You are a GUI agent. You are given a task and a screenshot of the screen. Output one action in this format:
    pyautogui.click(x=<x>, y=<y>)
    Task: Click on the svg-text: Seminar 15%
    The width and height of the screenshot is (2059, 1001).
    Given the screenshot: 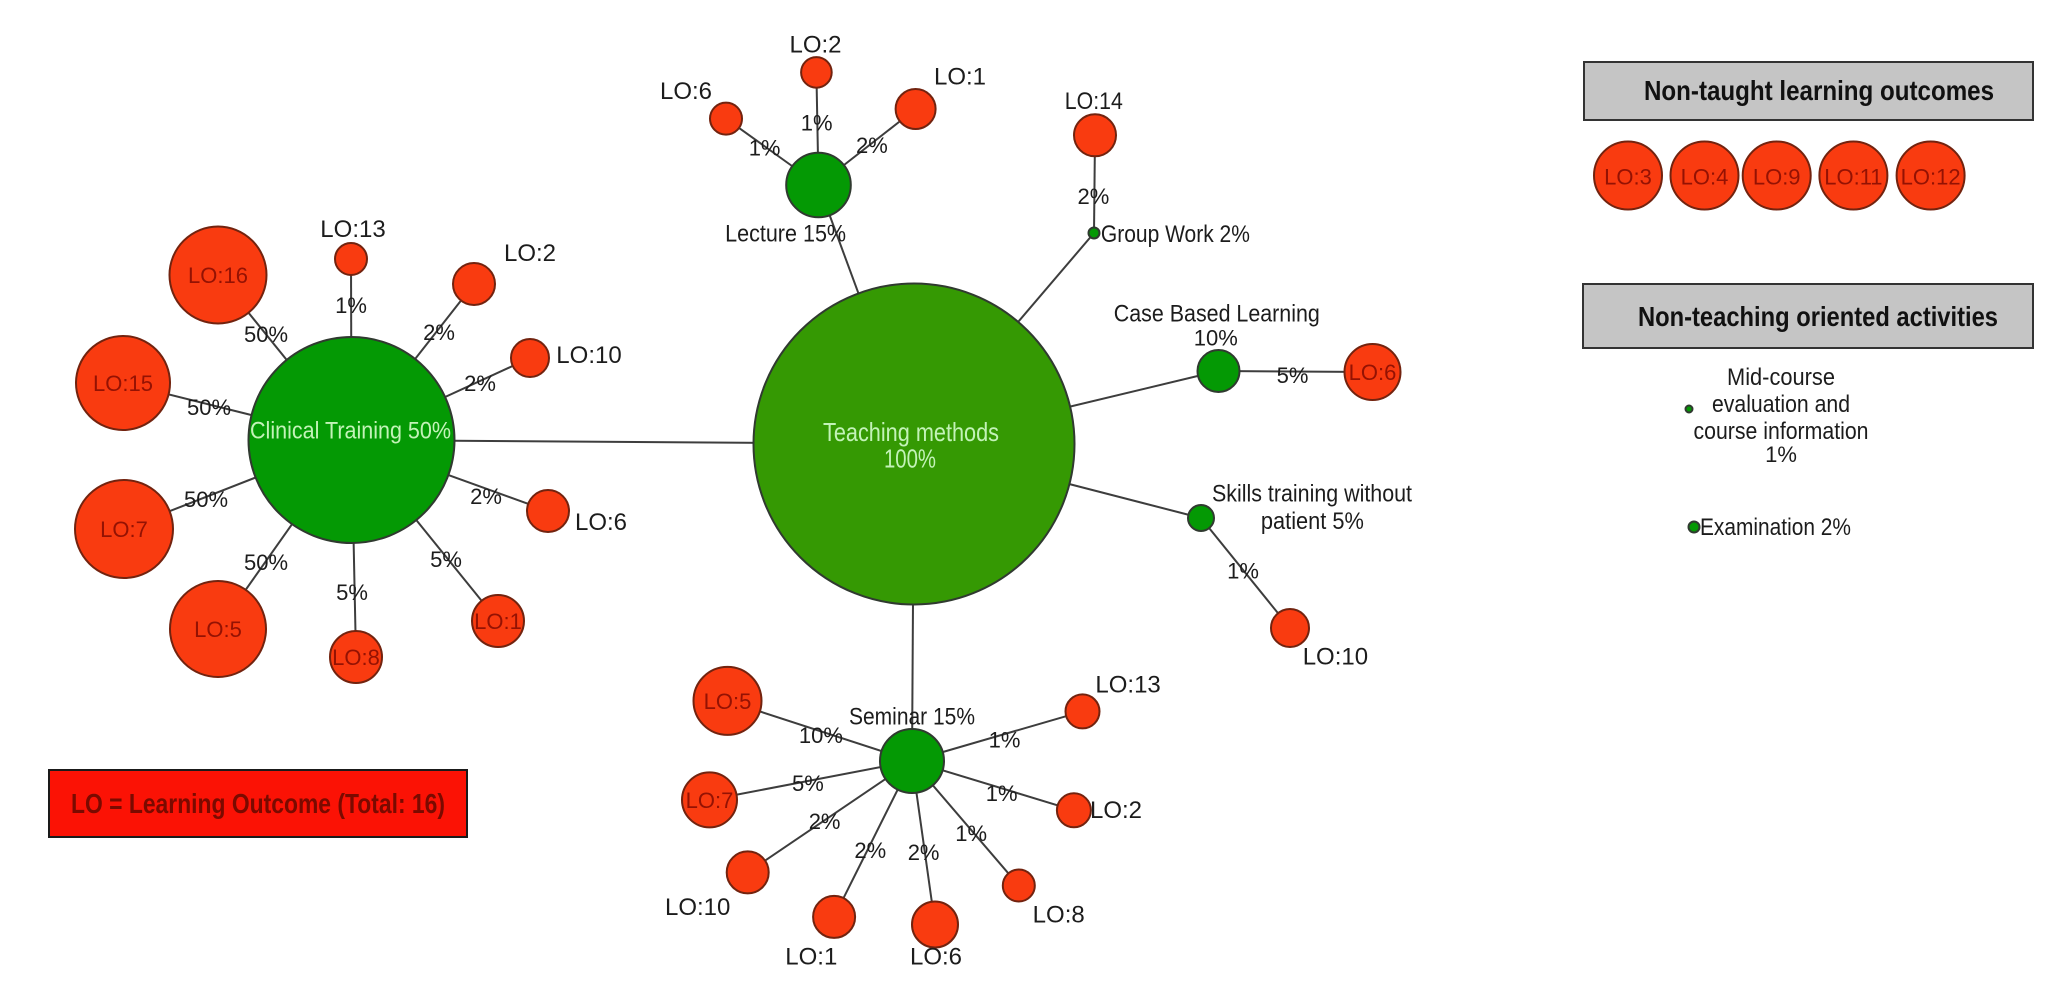 What is the action you would take?
    pyautogui.click(x=912, y=717)
    